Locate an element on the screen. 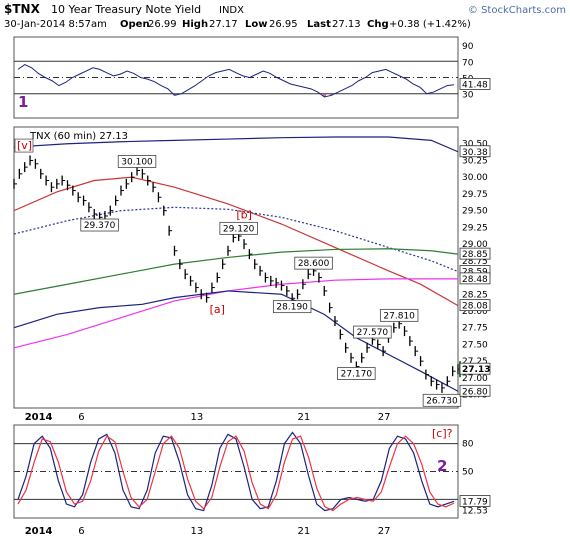 The image size is (570, 540). price-tag-label: 28.85 is located at coordinates (475, 255).